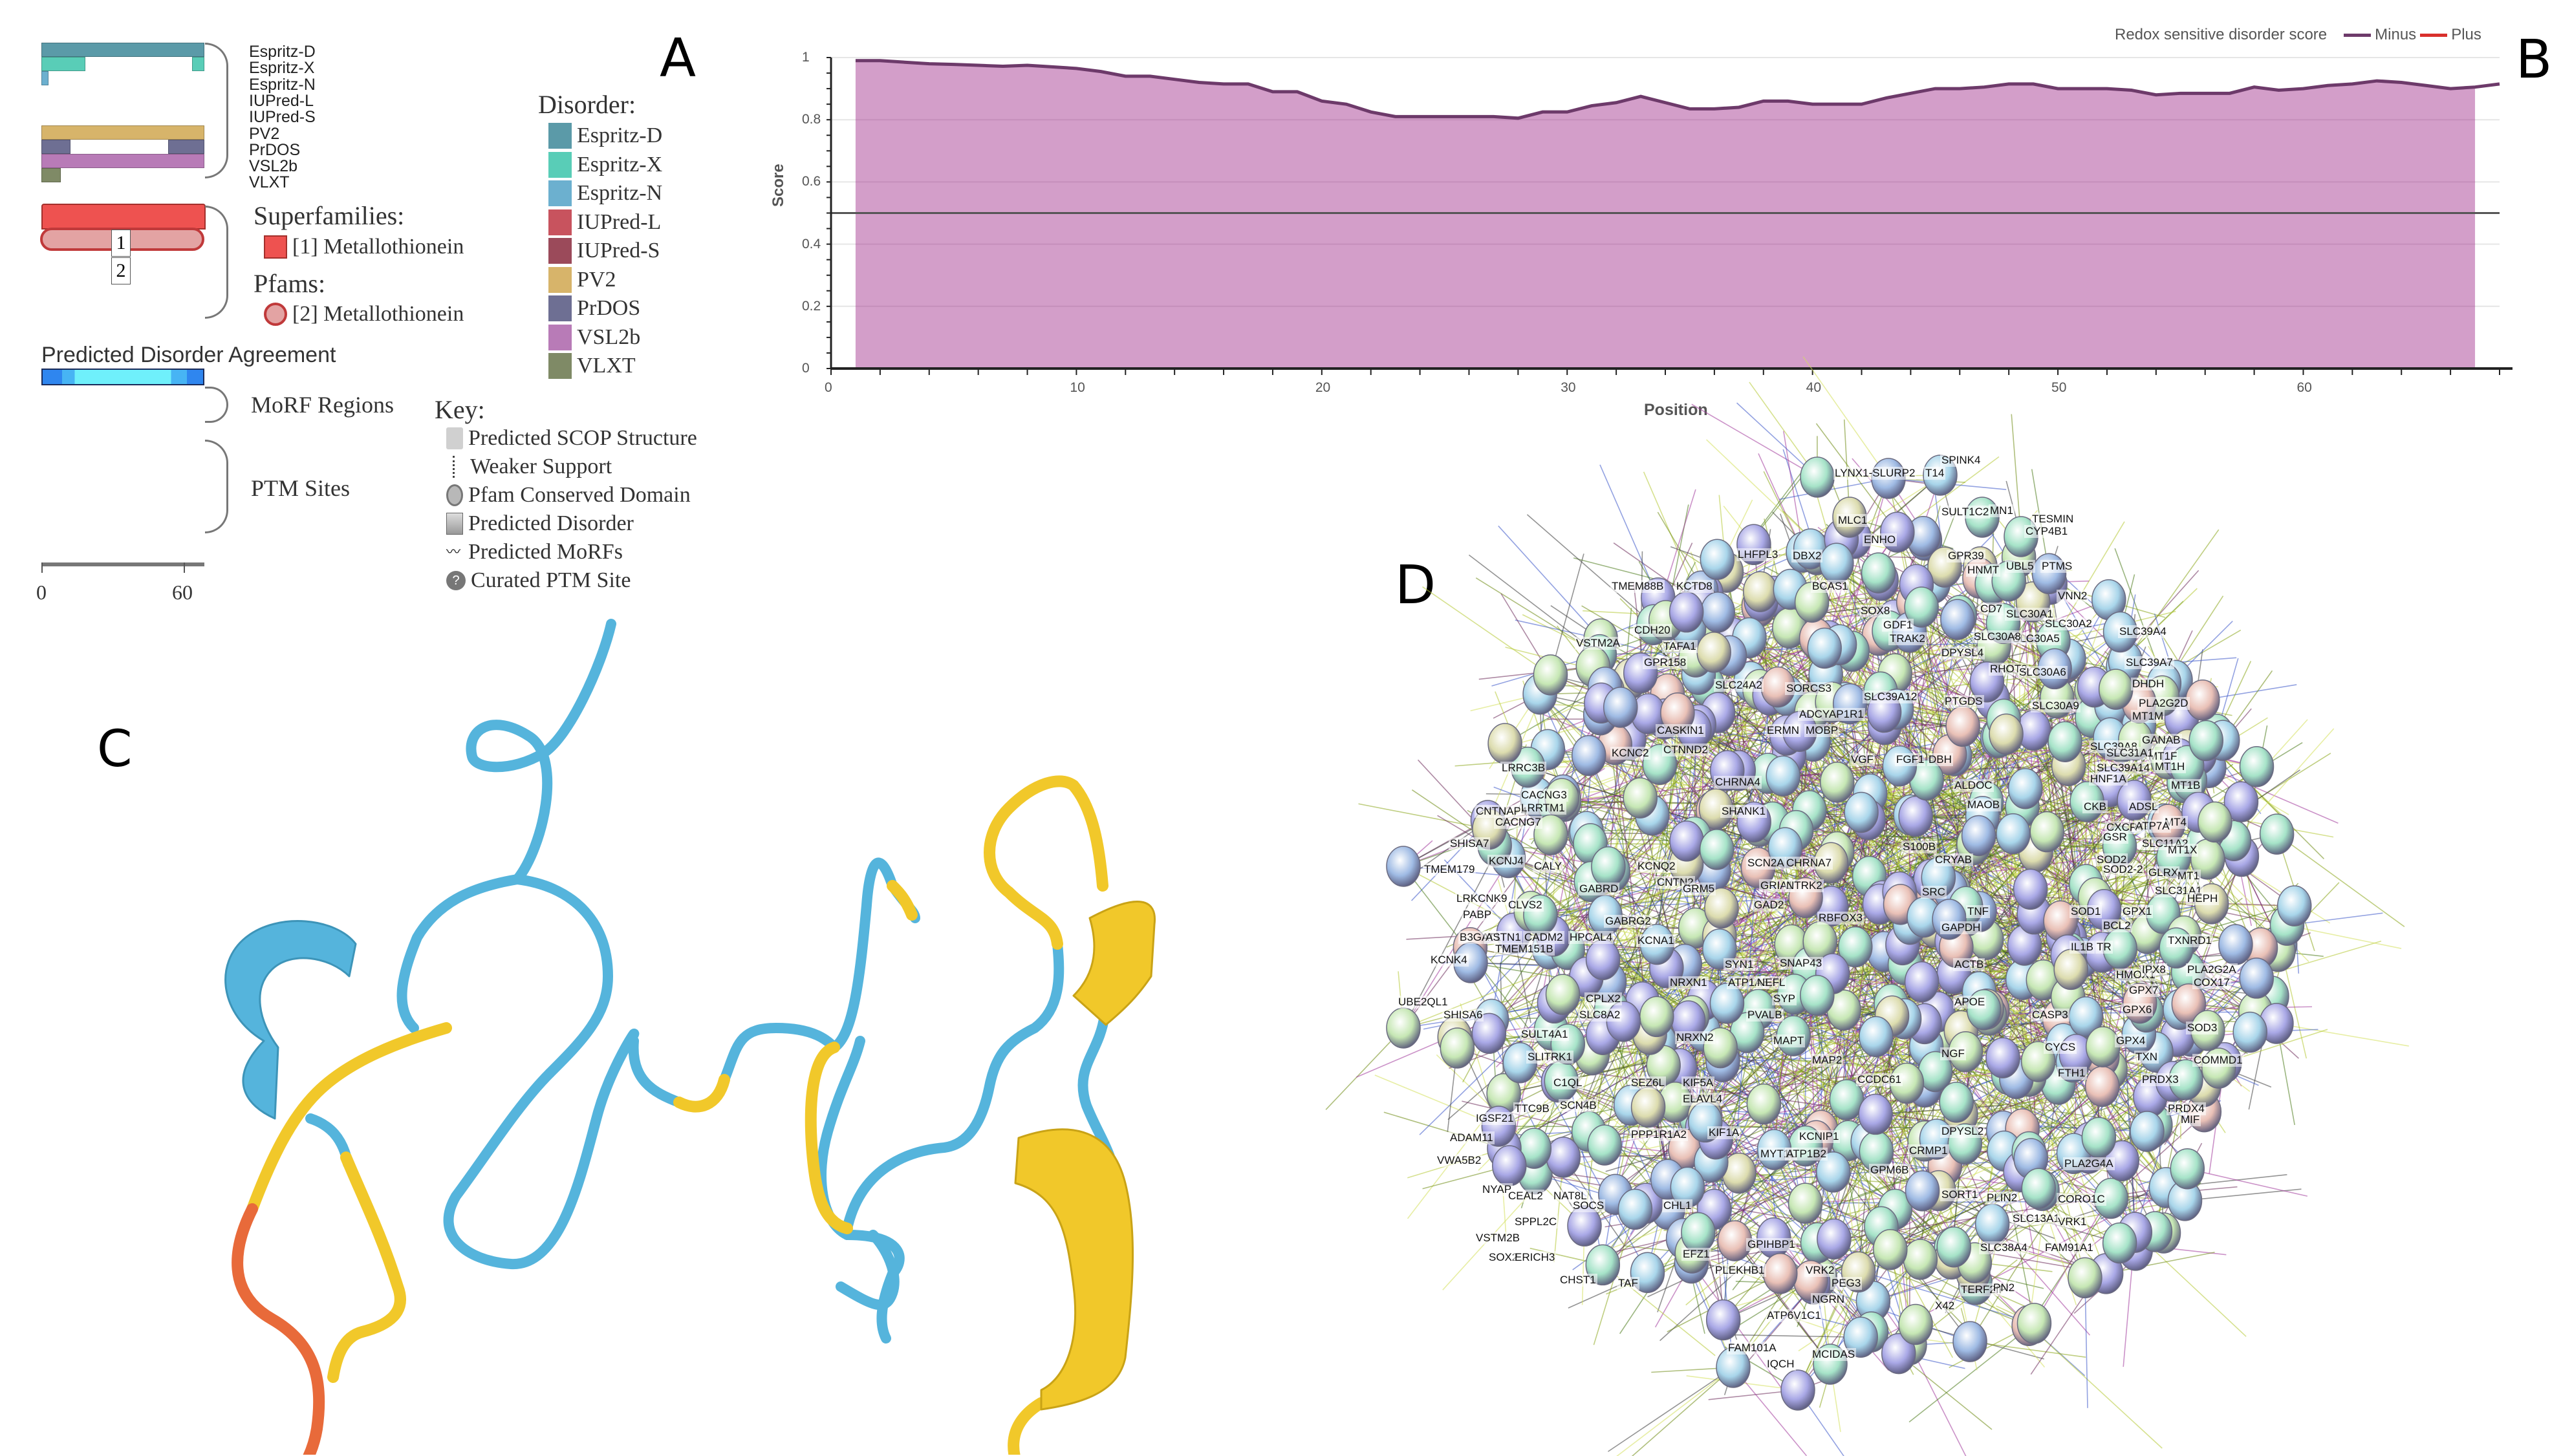 Image resolution: width=2572 pixels, height=1456 pixels. What do you see at coordinates (1544, 937) in the screenshot?
I see `network-node-label: CADM2` at bounding box center [1544, 937].